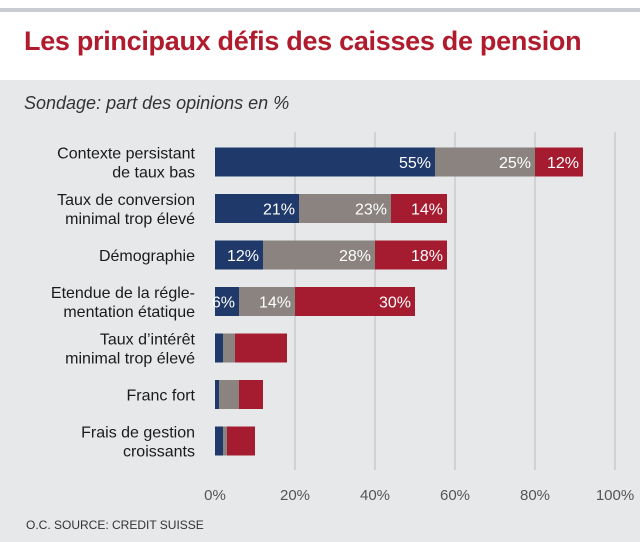 The width and height of the screenshot is (640, 542). Describe the element at coordinates (371, 210) in the screenshot. I see `data-label: 23%` at that location.